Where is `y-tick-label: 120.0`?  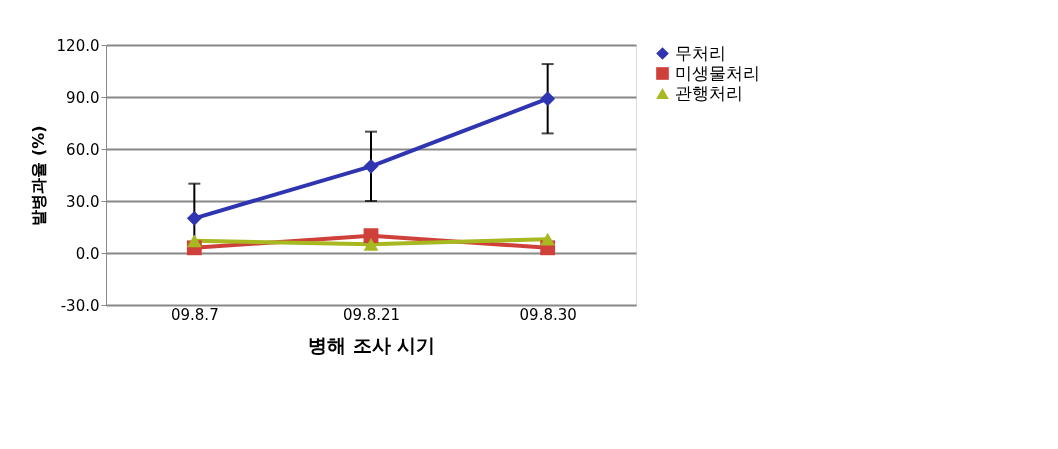
y-tick-label: 120.0 is located at coordinates (78, 45).